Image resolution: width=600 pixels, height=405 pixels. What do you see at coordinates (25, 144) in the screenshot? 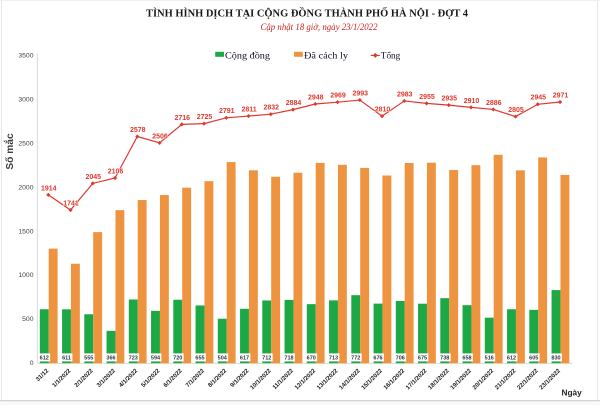
I see `svg-text: 2500` at bounding box center [25, 144].